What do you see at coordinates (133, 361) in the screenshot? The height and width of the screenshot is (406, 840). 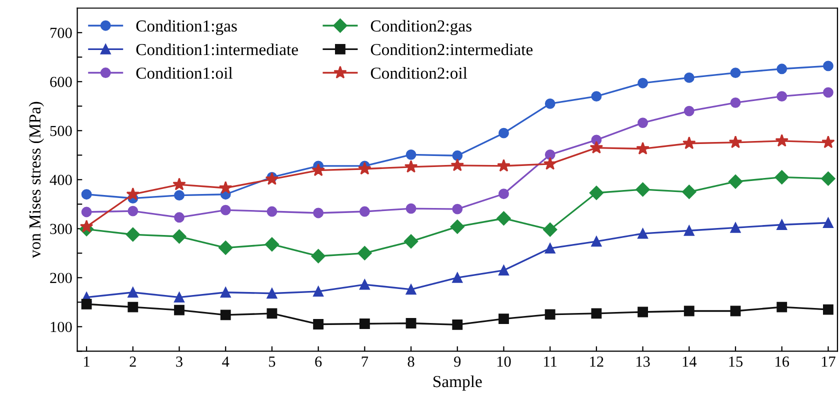 I see `x-tick-label: 2` at bounding box center [133, 361].